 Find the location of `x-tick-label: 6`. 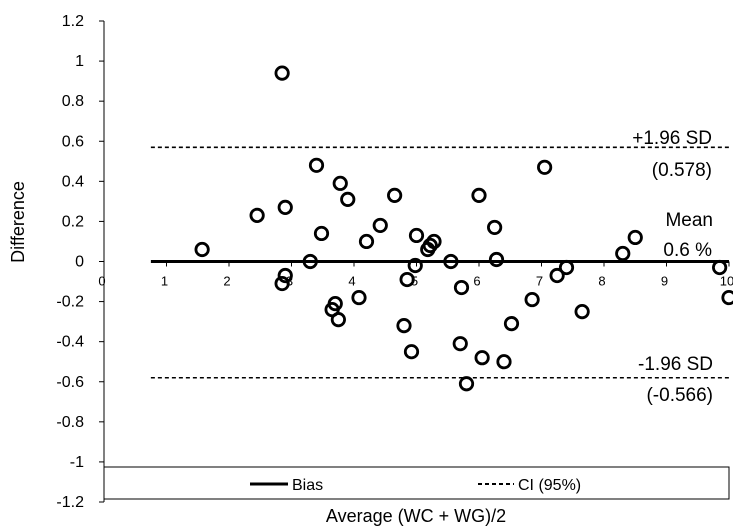

x-tick-label: 6 is located at coordinates (476, 281).